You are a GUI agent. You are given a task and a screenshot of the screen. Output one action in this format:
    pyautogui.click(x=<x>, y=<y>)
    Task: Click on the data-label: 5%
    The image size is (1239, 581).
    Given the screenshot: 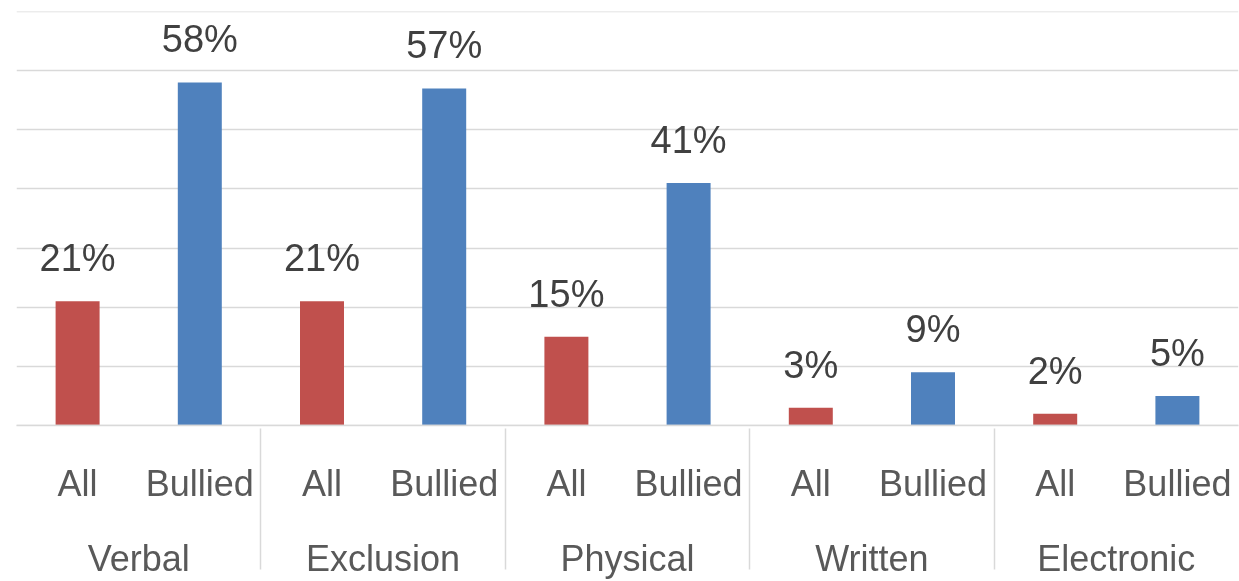 What is the action you would take?
    pyautogui.click(x=1177, y=352)
    